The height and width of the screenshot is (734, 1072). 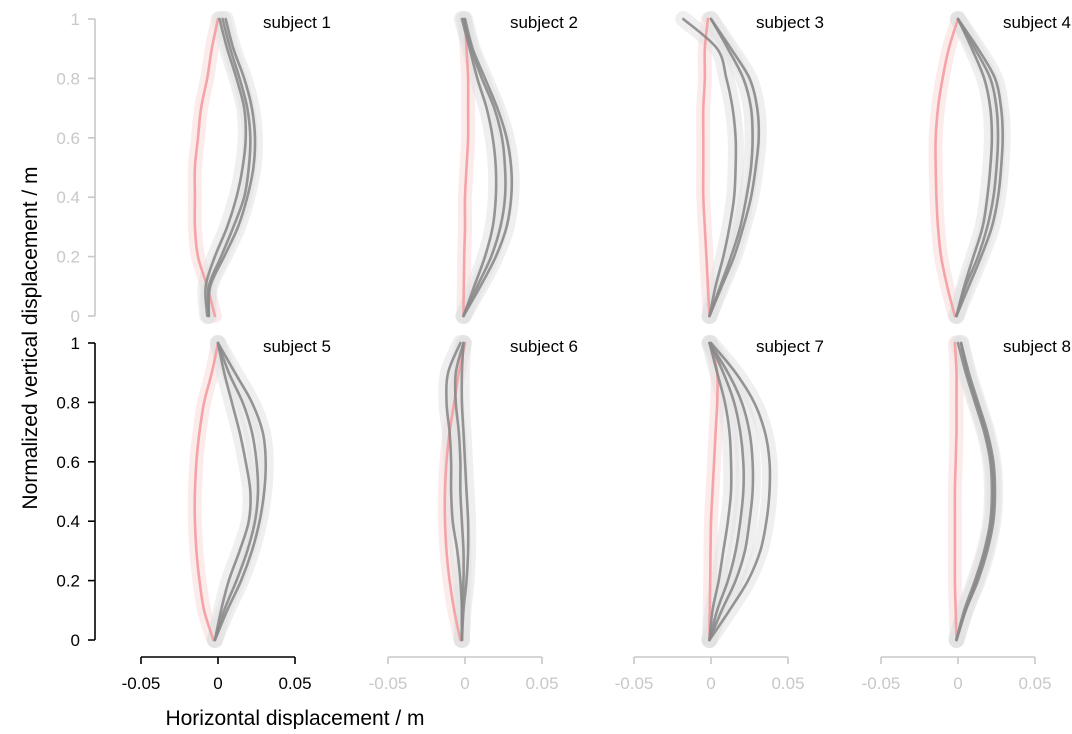 I want to click on x-axis-title: Horizontal displacement / m, so click(x=294, y=718).